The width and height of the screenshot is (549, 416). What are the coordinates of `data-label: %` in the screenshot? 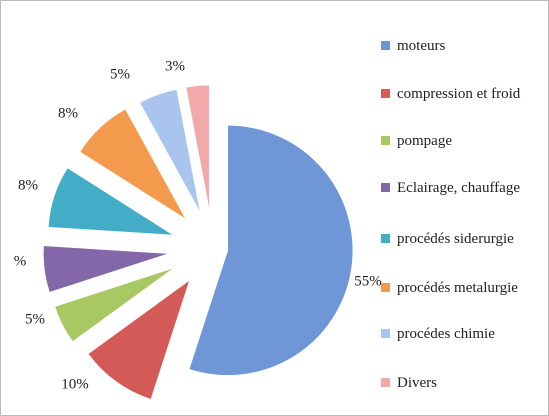 It's located at (20, 261).